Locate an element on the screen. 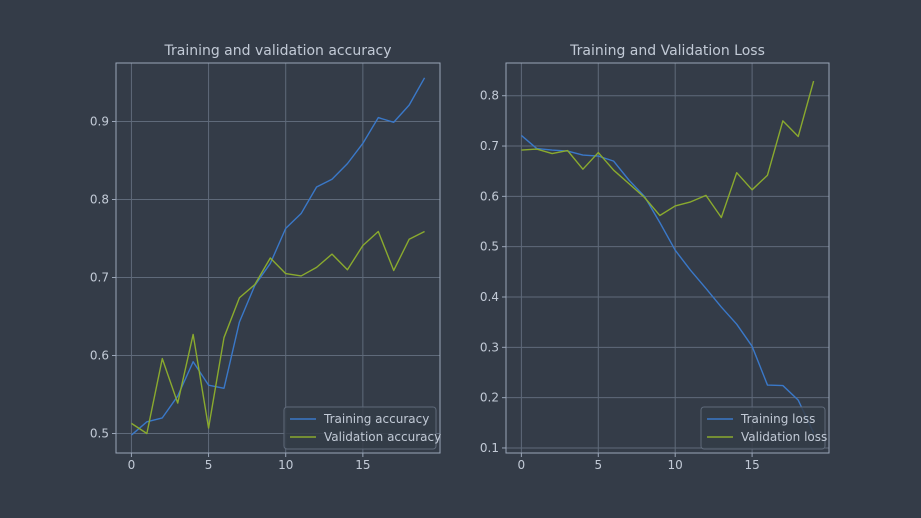  chart-title: Training and Validation Loss is located at coordinates (667, 51).